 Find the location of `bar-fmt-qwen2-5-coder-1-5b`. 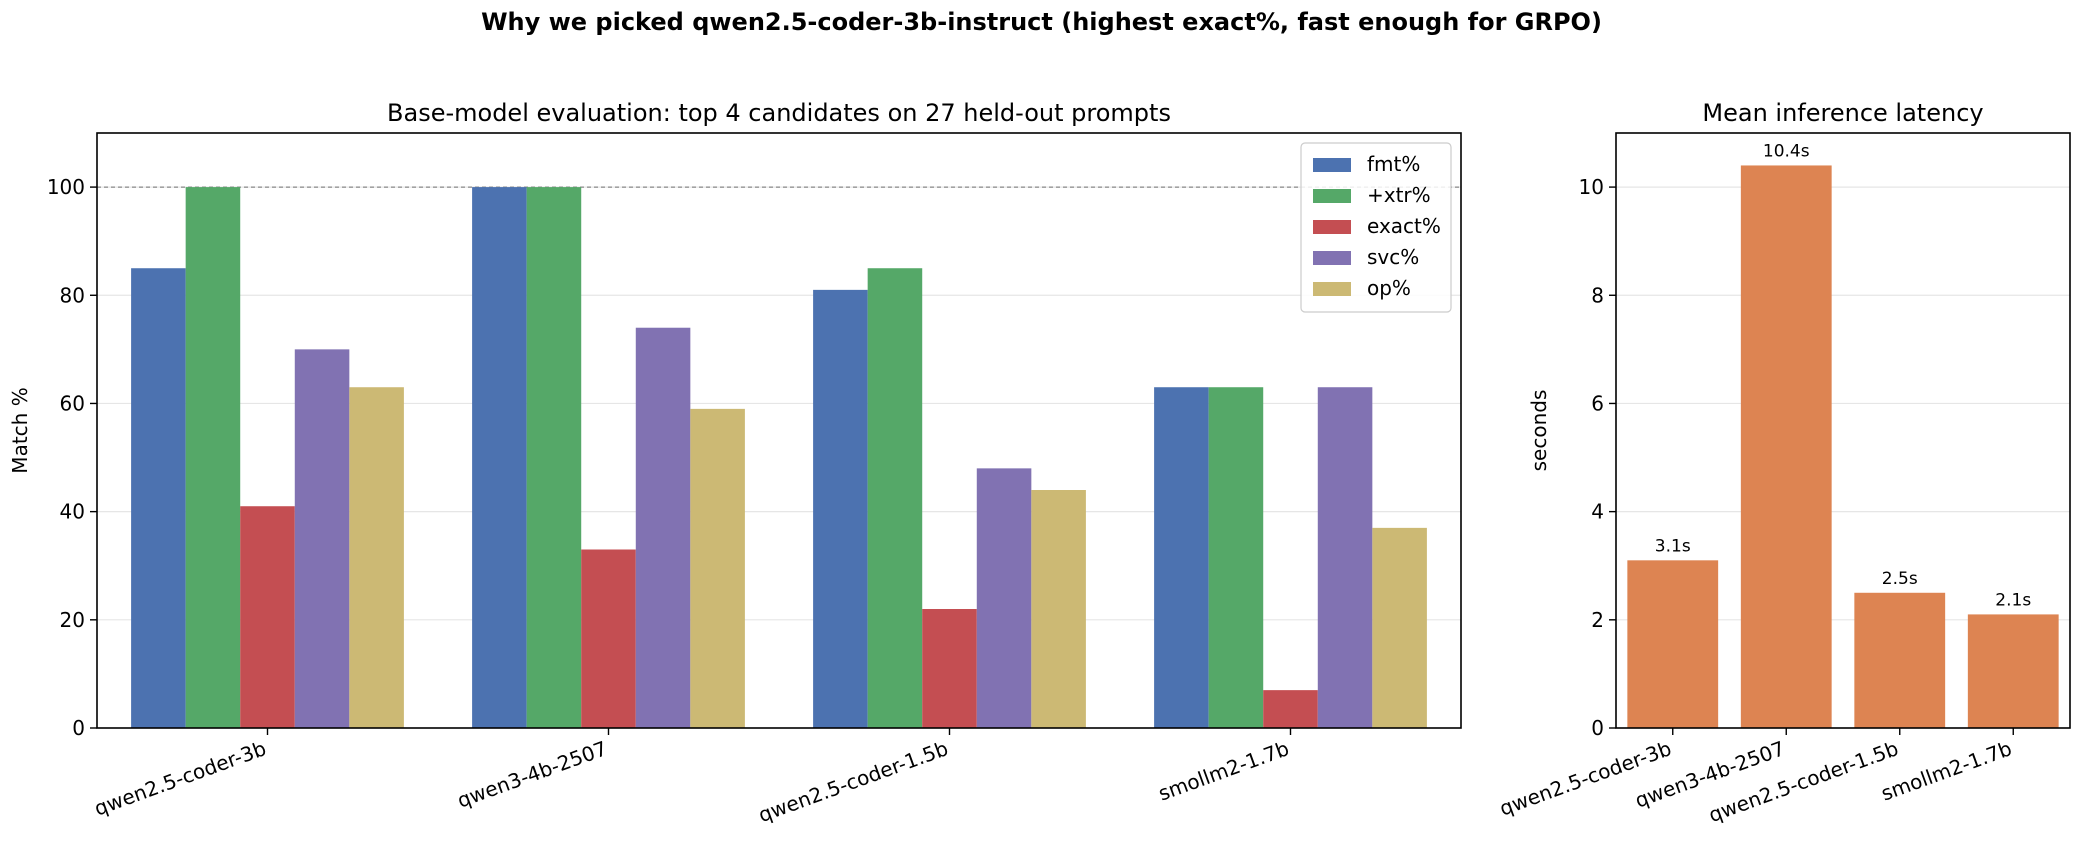

bar-fmt-qwen2-5-coder-1-5b is located at coordinates (840, 508).